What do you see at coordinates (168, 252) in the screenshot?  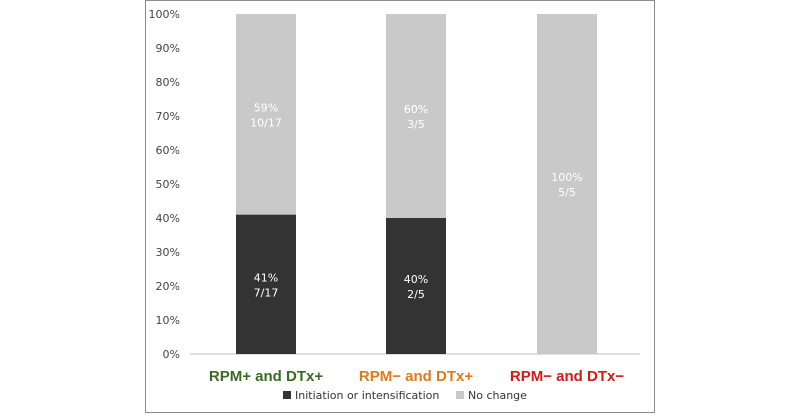 I see `y-tick-label: 30%` at bounding box center [168, 252].